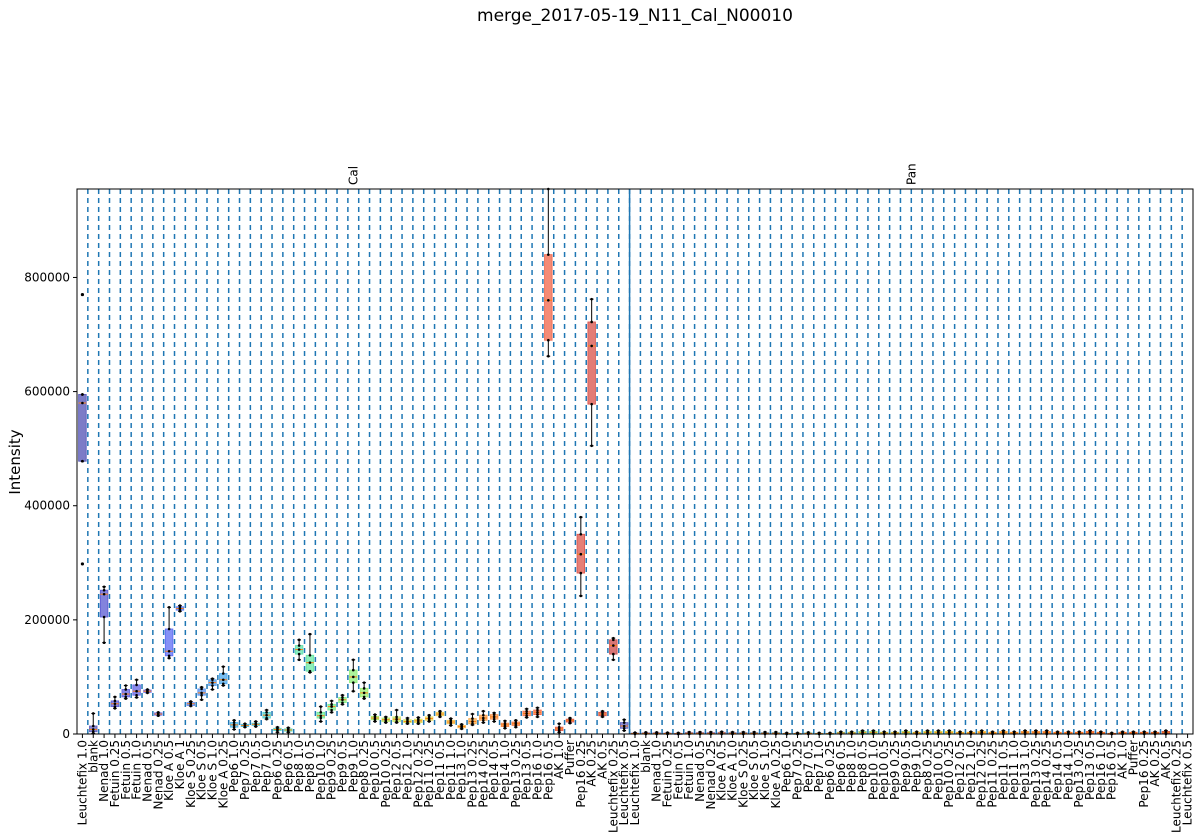  Describe the element at coordinates (895, 770) in the screenshot. I see `x-tick-label: Pep9 0.25` at that location.